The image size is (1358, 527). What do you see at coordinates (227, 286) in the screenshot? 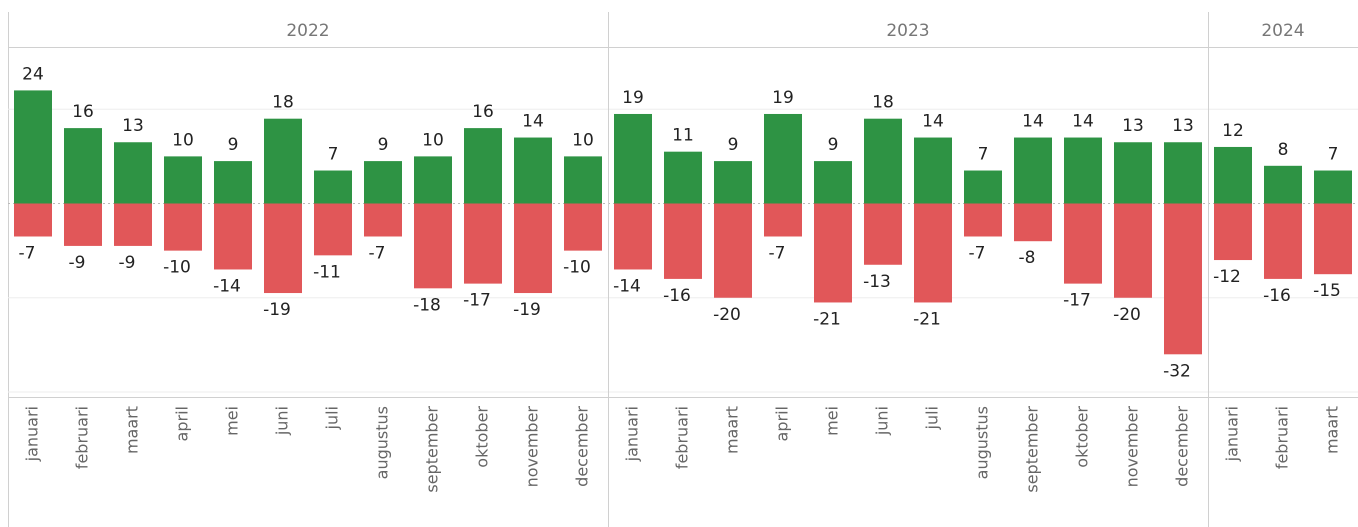
I see `value-label: -14` at bounding box center [227, 286].